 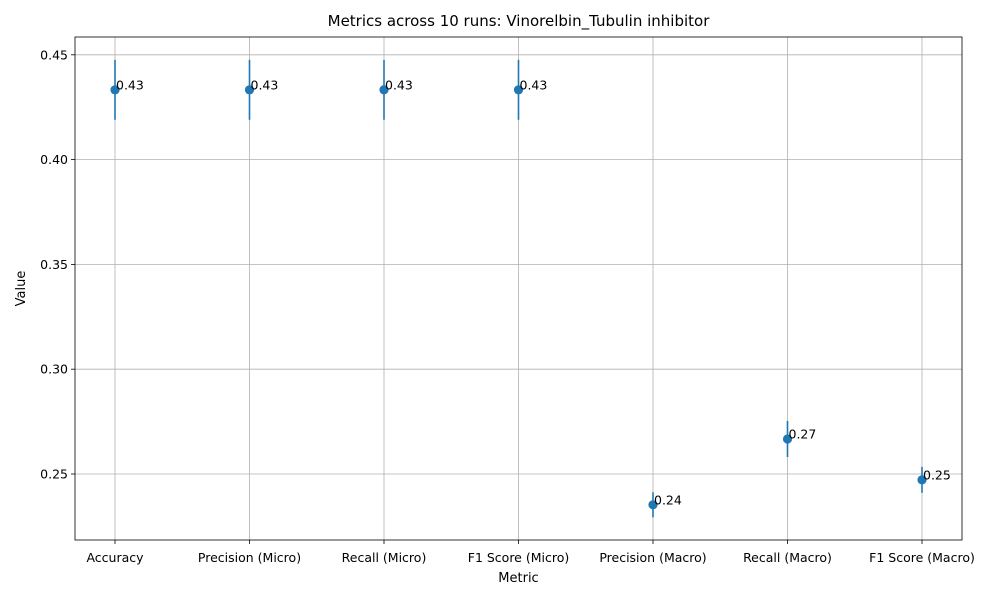 I want to click on y-tick-label: 0.35, so click(x=54, y=264).